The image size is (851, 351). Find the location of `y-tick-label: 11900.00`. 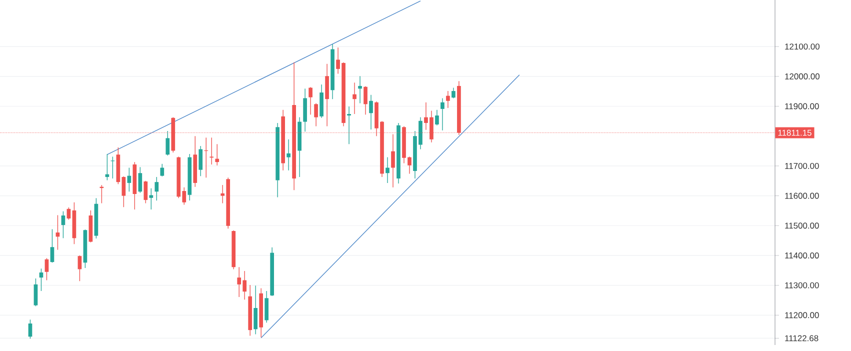

y-tick-label: 11900.00 is located at coordinates (802, 106).